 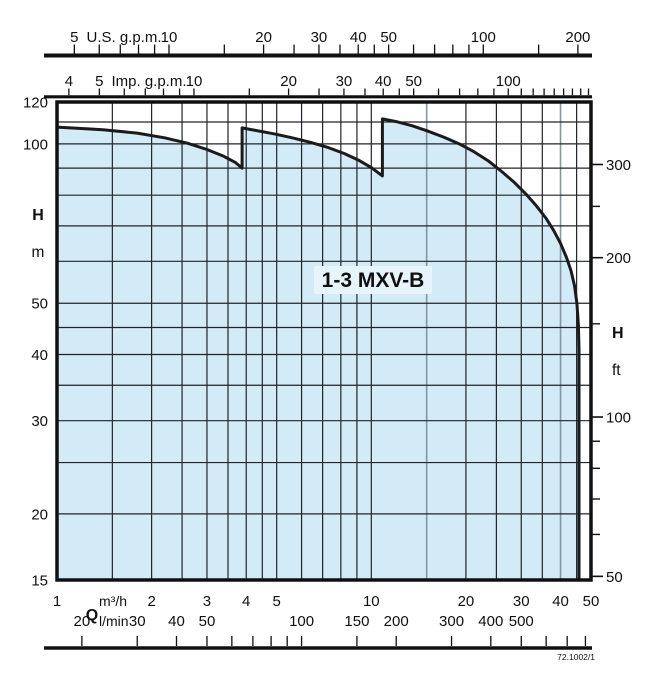 What do you see at coordinates (388, 37) in the screenshot?
I see `us-gpm-tick-label: 50` at bounding box center [388, 37].